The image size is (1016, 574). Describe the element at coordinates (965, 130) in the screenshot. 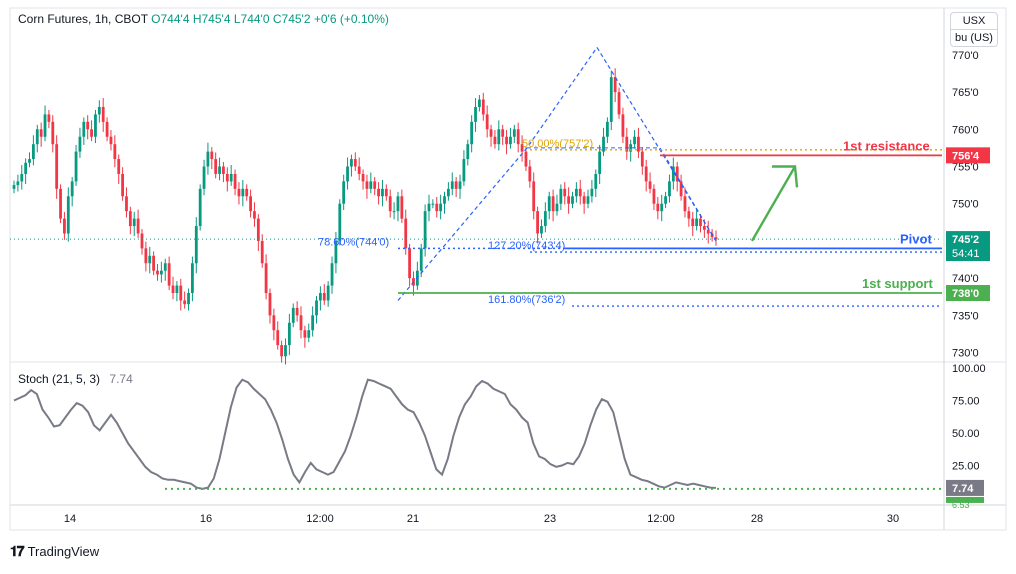

I see `price-tick-label: 760'0` at that location.